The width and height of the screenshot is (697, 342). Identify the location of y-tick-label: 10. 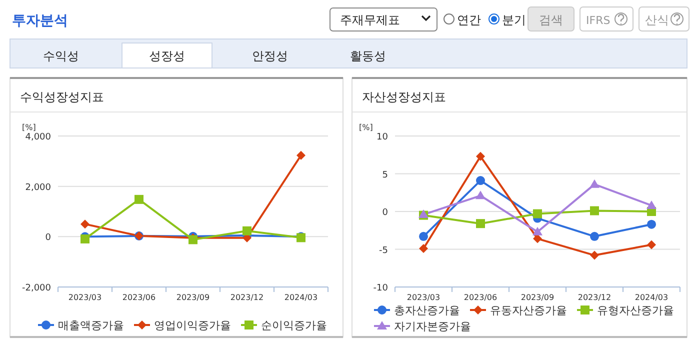
(382, 137).